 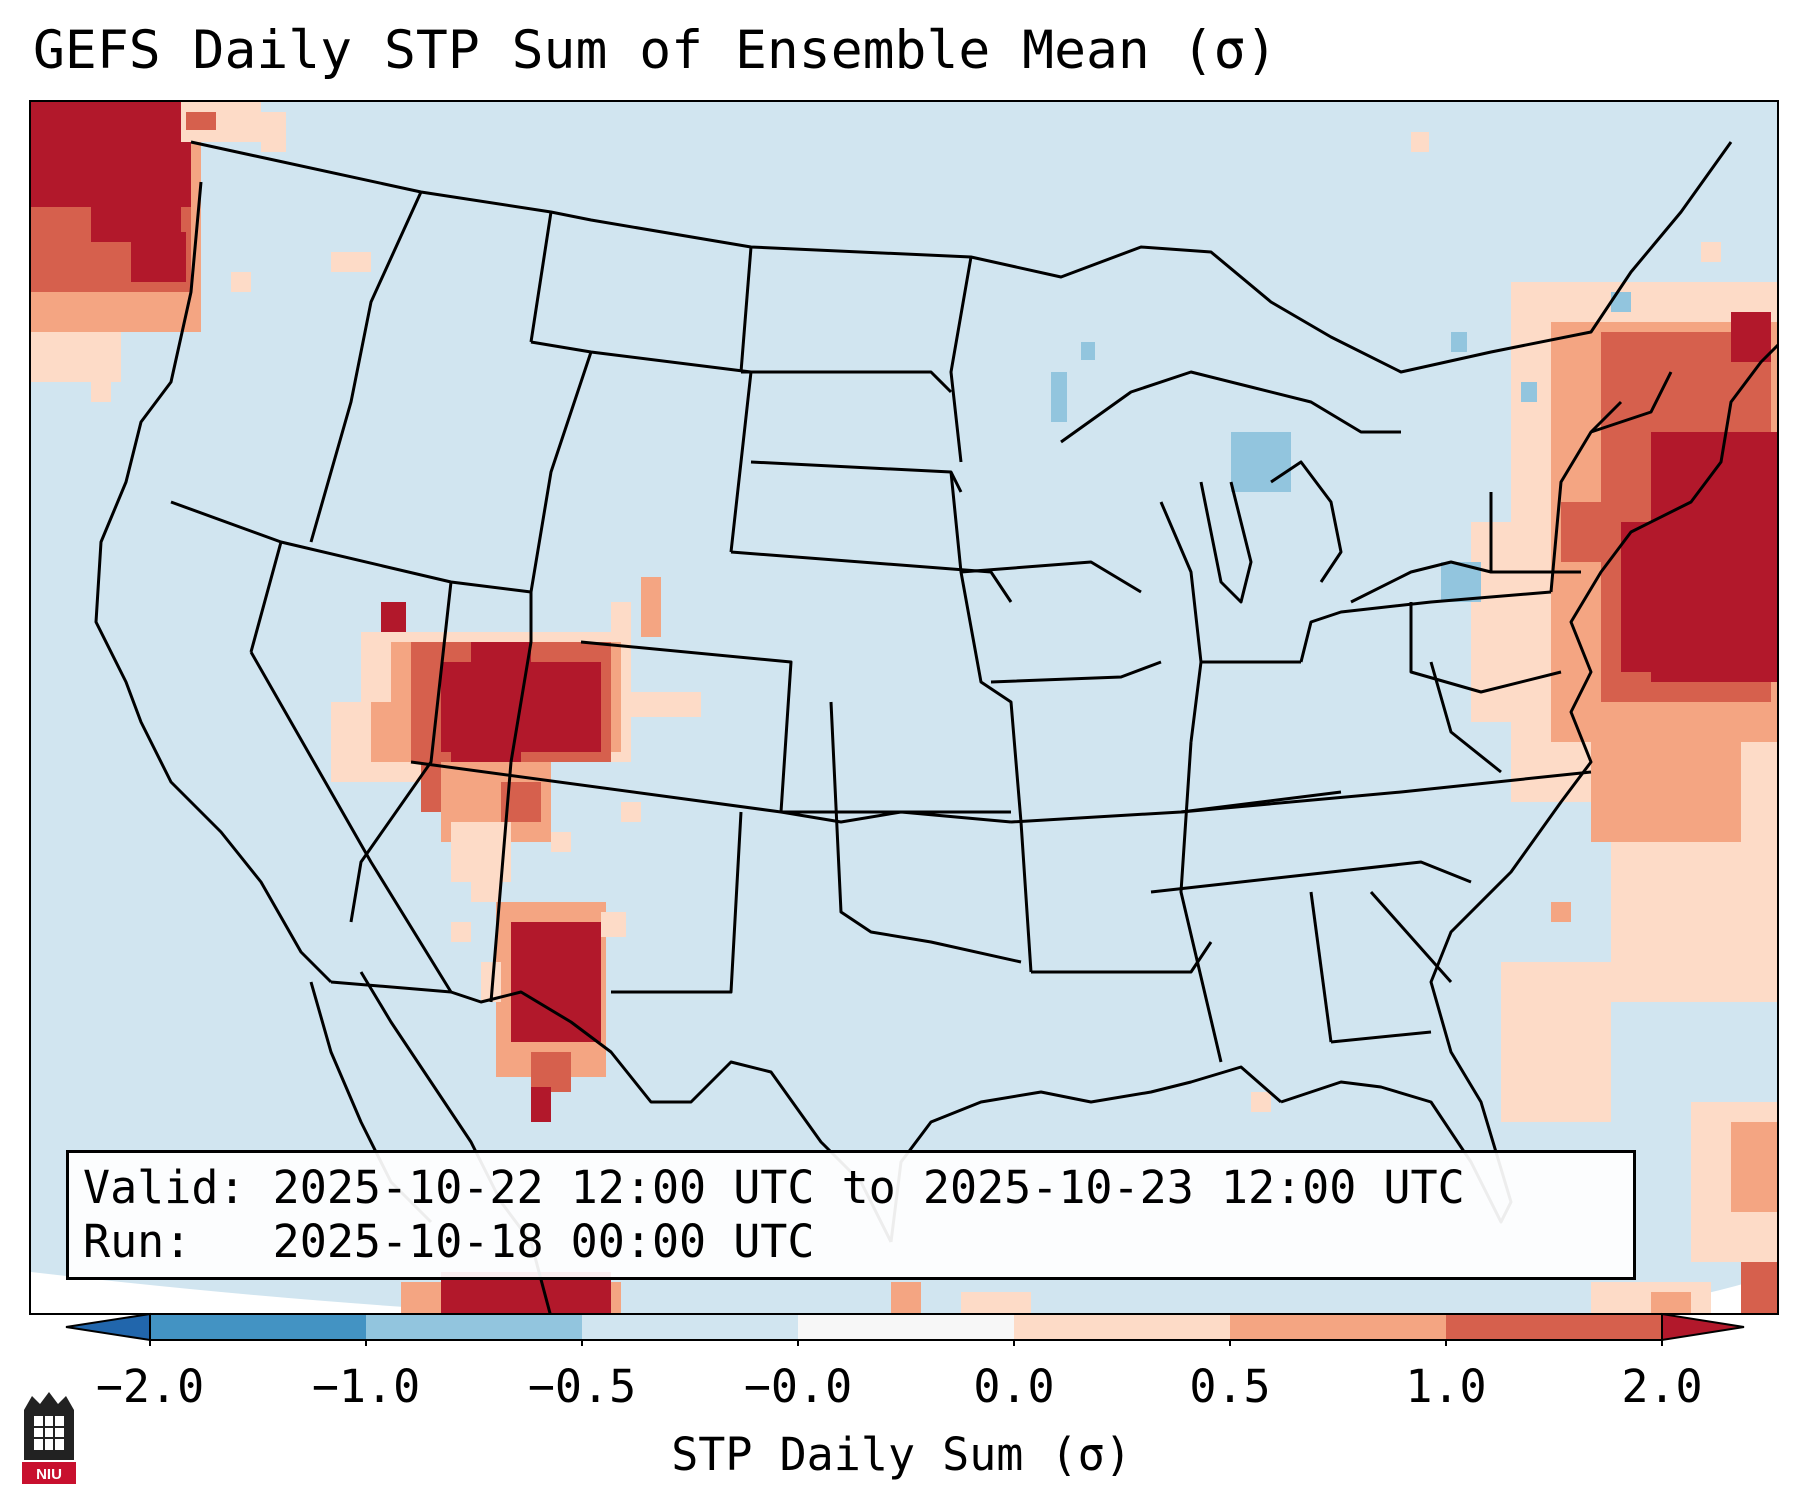 What do you see at coordinates (449, 1241) in the screenshot?
I see `run-time-text: Run: 2025-10-18 00:00 UTC` at bounding box center [449, 1241].